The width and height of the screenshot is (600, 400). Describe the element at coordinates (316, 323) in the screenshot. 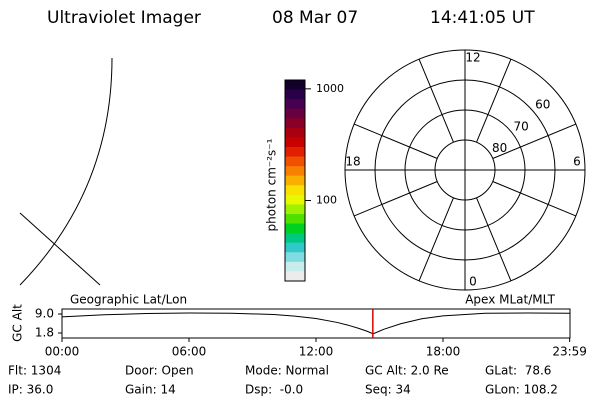

I see `altitude-line` at that location.